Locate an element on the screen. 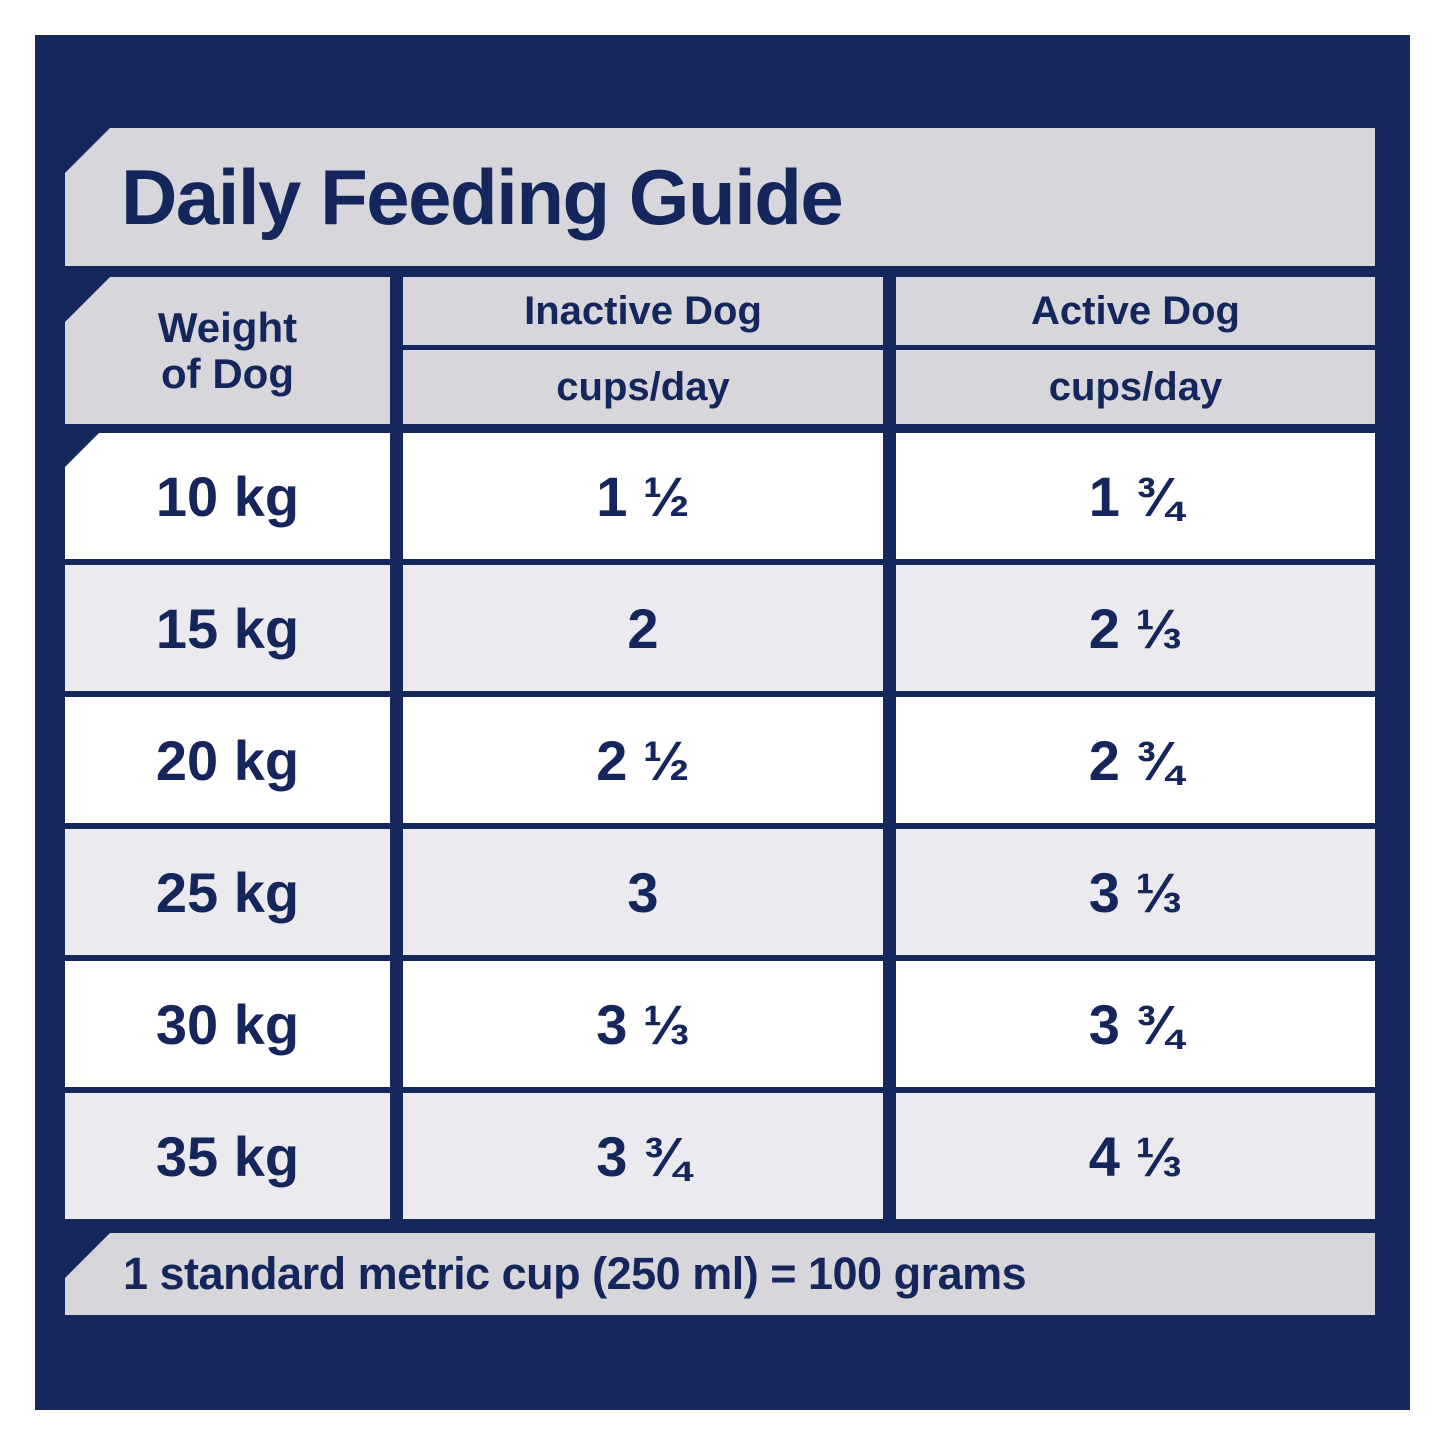  table-row: 15 kg 2 2 ⅓ is located at coordinates (720, 628).